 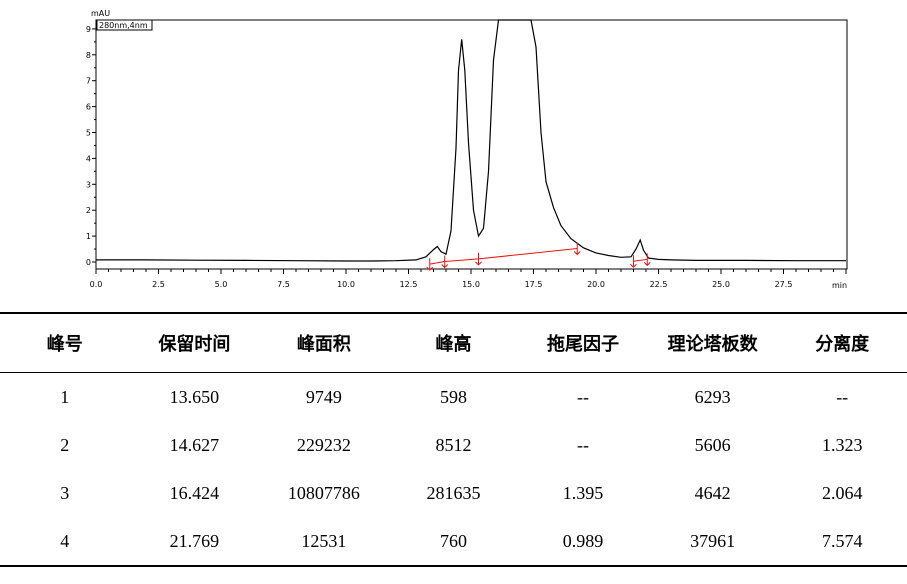 I want to click on cell-resolution: 7.574, so click(x=842, y=542).